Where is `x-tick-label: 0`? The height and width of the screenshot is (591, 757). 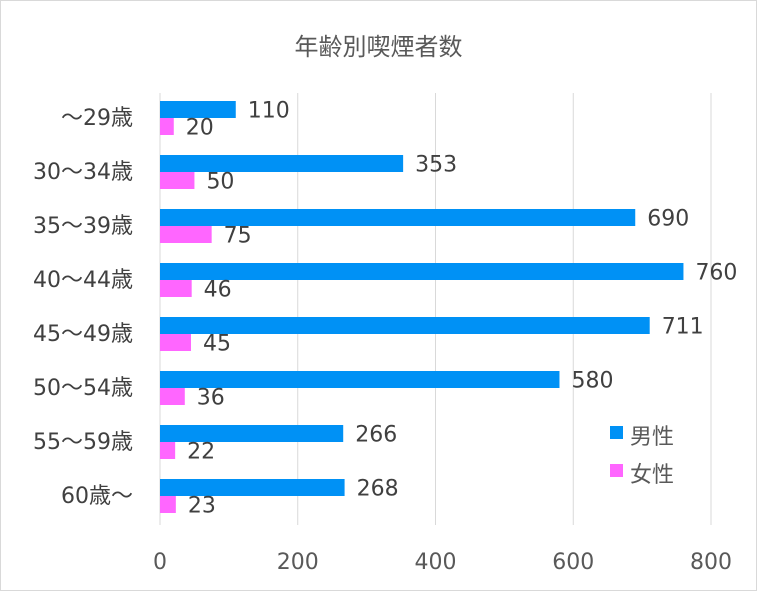 x-tick-label: 0 is located at coordinates (160, 562).